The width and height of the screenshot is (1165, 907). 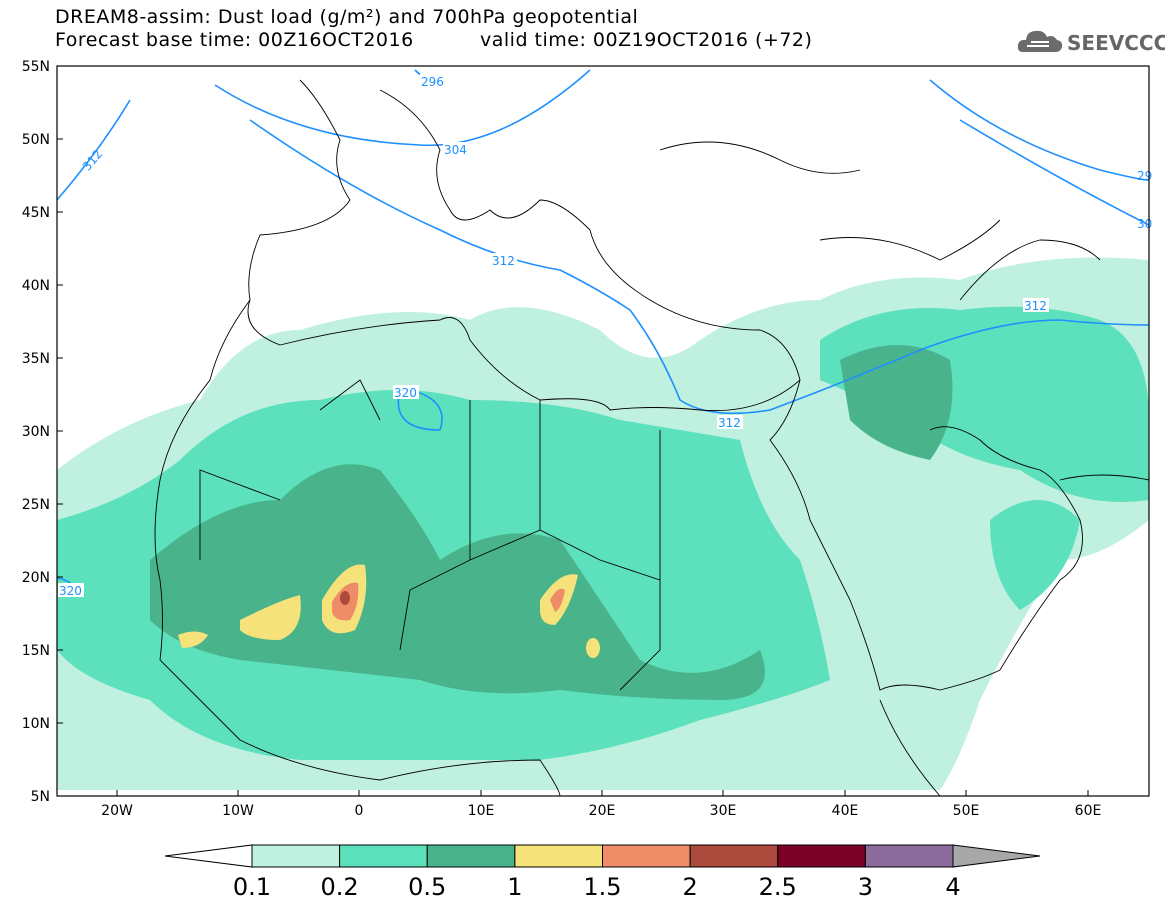 I want to click on dust-level-1-e, so click(x=593, y=648).